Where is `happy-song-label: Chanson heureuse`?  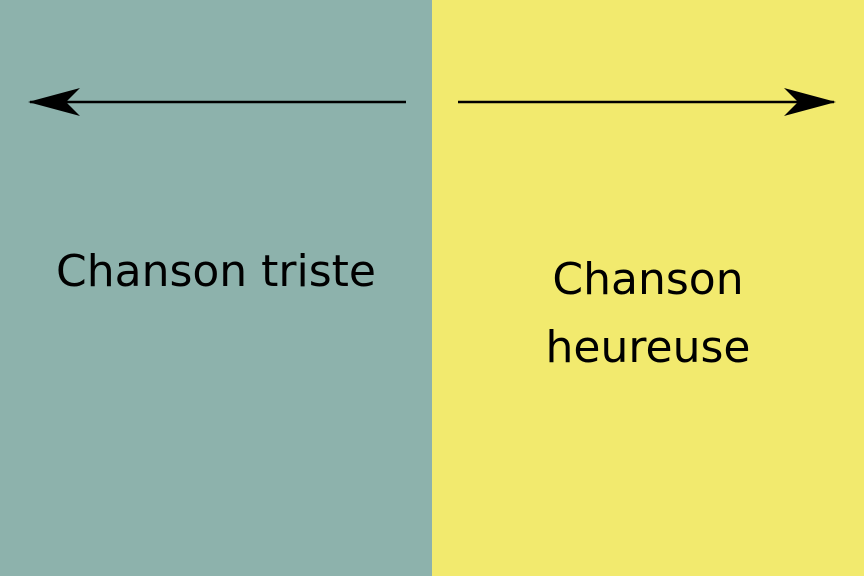 happy-song-label: Chanson heureuse is located at coordinates (648, 314).